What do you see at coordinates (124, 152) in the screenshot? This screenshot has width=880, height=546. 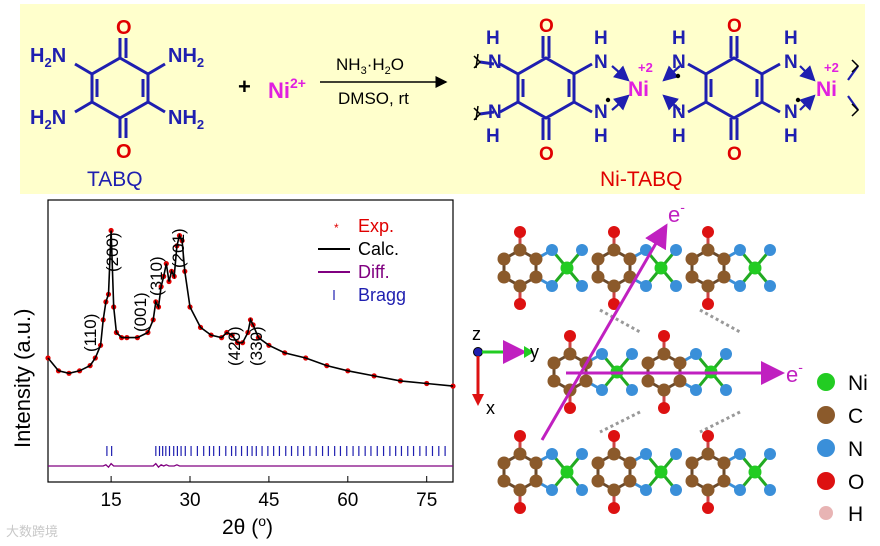 I see `tabq-o-bottom: O` at bounding box center [124, 152].